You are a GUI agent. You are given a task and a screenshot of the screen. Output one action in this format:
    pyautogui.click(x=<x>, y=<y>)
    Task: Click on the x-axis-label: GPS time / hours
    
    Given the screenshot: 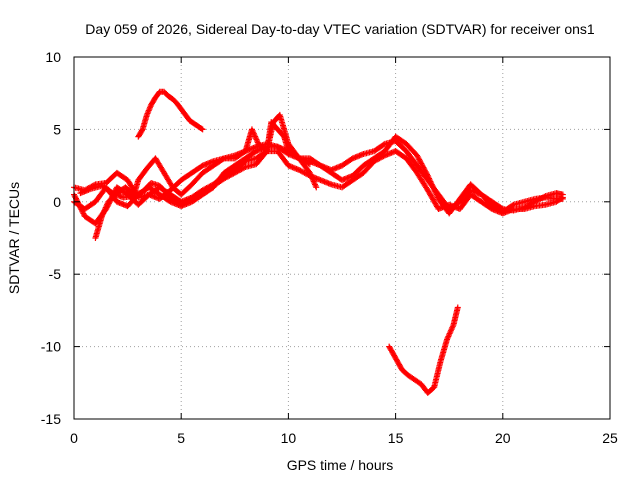 What is the action you would take?
    pyautogui.click(x=340, y=465)
    